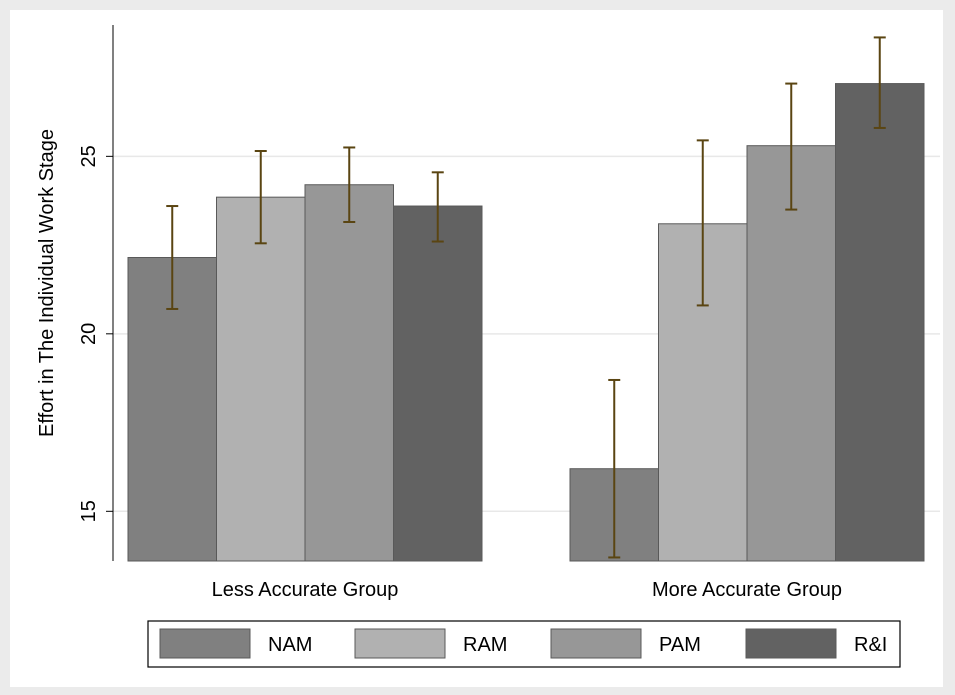 The height and width of the screenshot is (695, 955). What do you see at coordinates (290, 645) in the screenshot?
I see `legend-label: NAM` at bounding box center [290, 645].